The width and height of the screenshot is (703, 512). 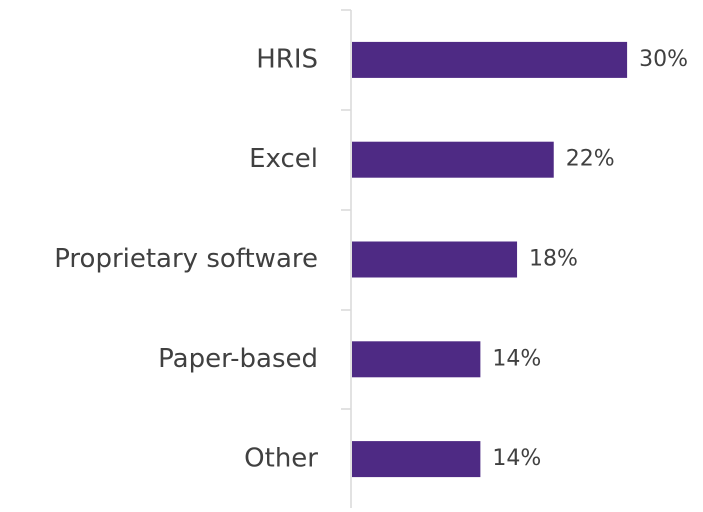 What do you see at coordinates (553, 259) in the screenshot?
I see `value-label: 18%` at bounding box center [553, 259].